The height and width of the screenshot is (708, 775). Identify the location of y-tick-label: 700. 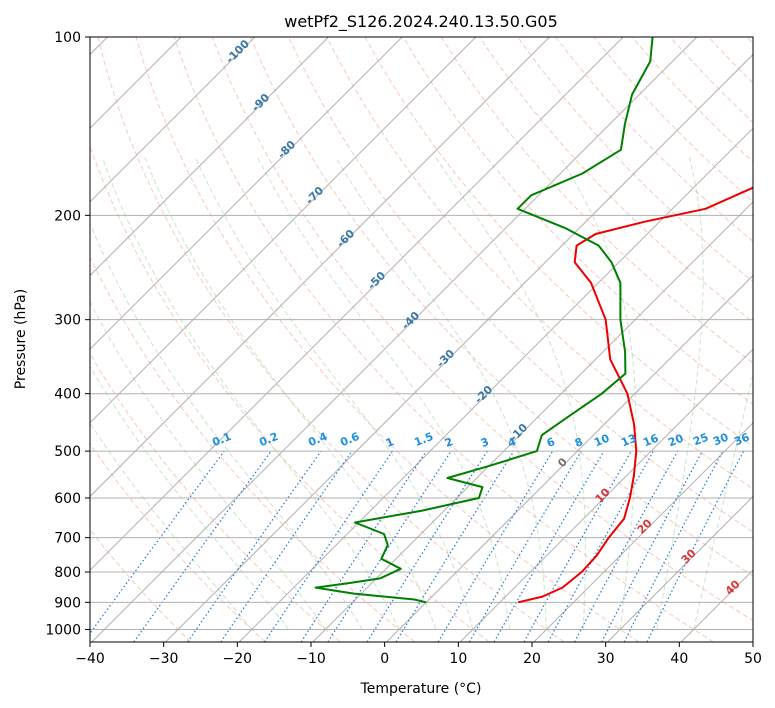
(67, 539).